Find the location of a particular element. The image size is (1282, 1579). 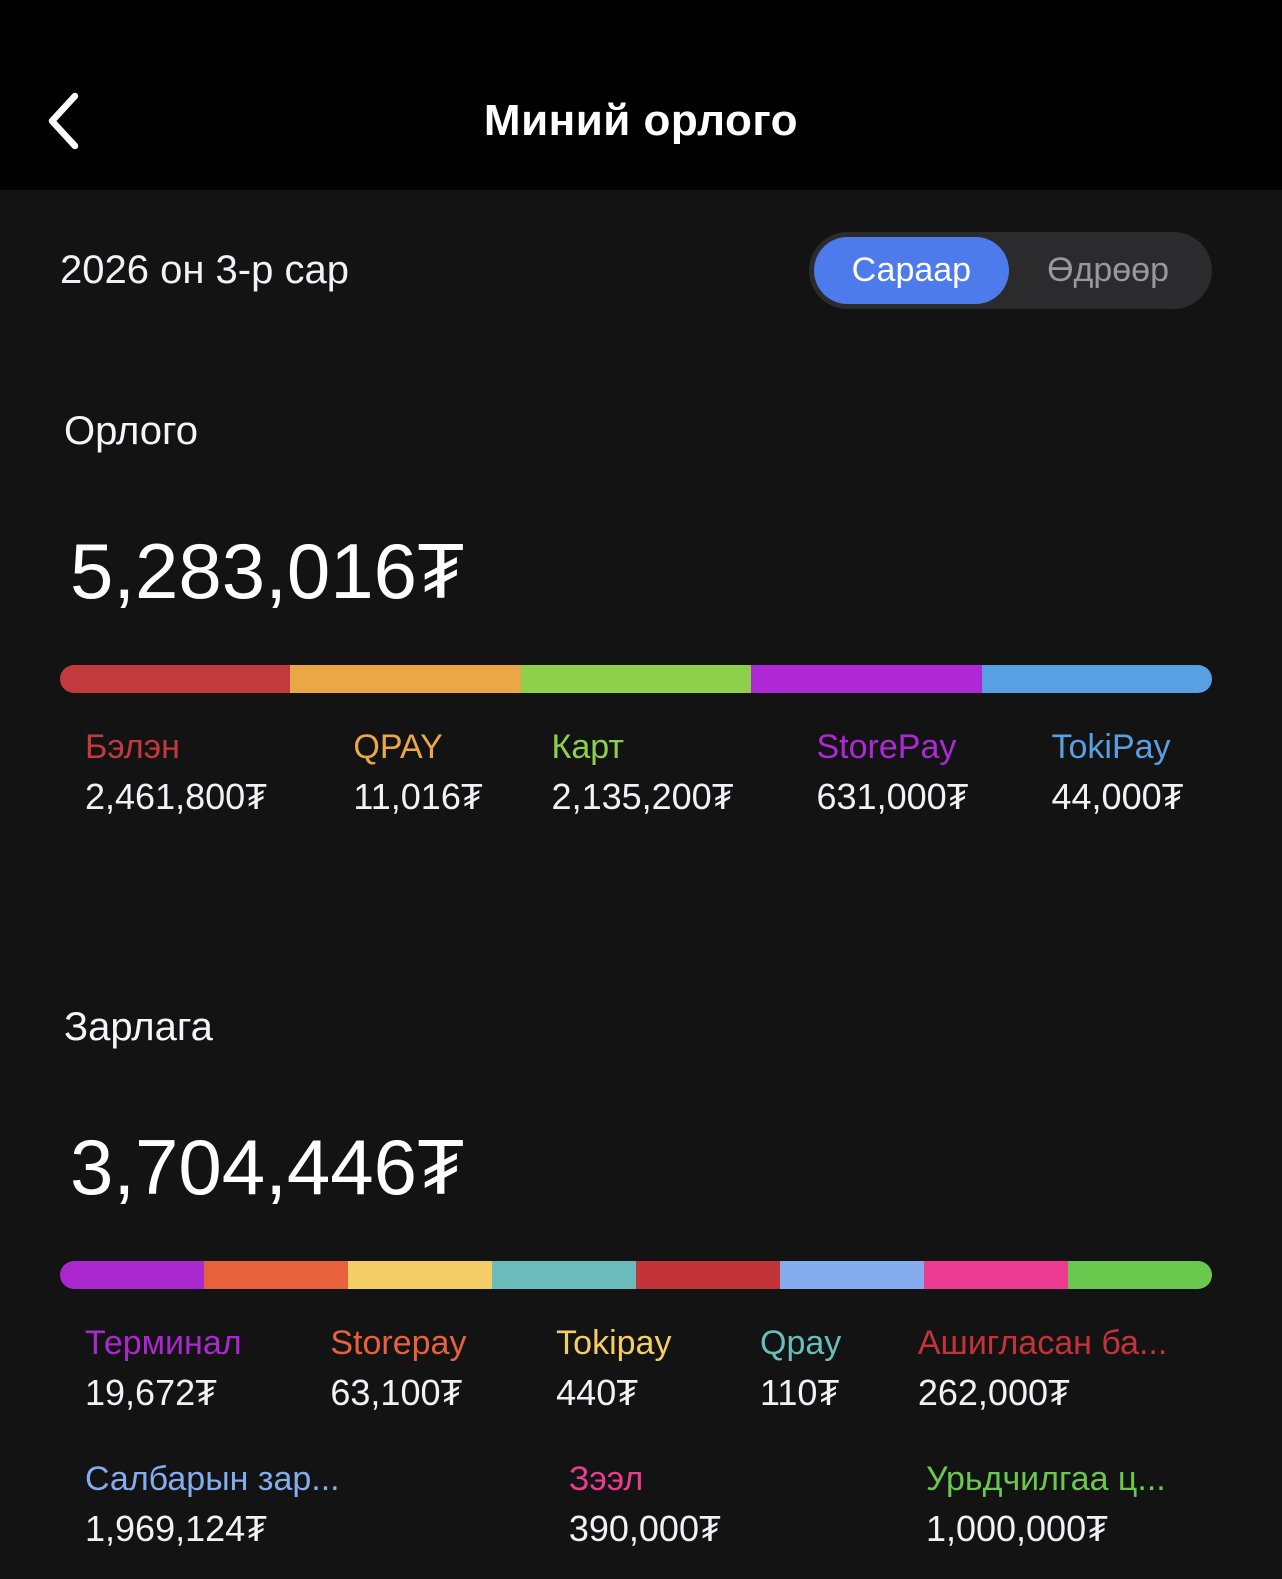

legend-item: Зээл 390,000₮ is located at coordinates (722, 1504).